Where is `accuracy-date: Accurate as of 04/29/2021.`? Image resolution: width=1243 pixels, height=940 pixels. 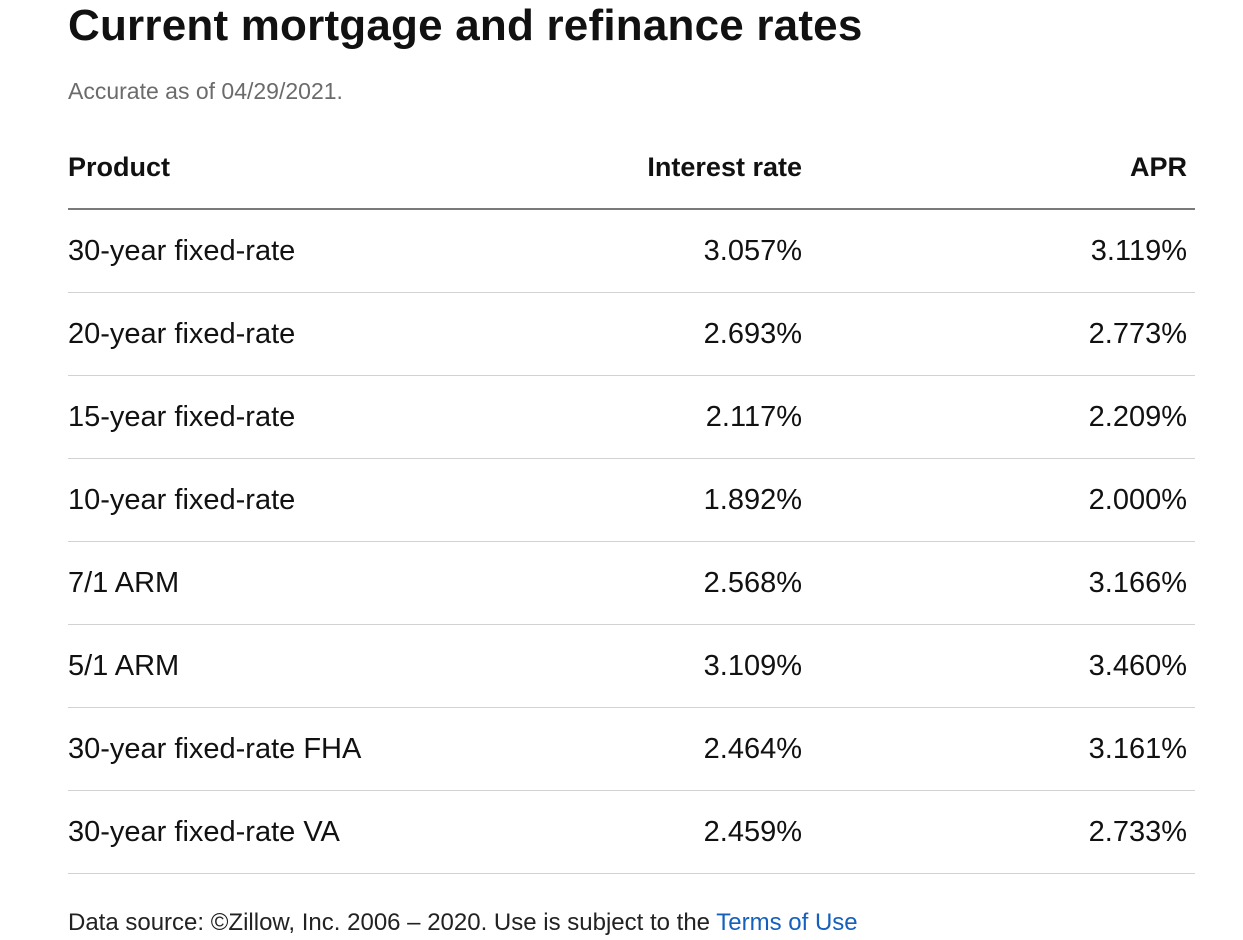
accuracy-date: Accurate as of 04/29/2021. is located at coordinates (205, 91).